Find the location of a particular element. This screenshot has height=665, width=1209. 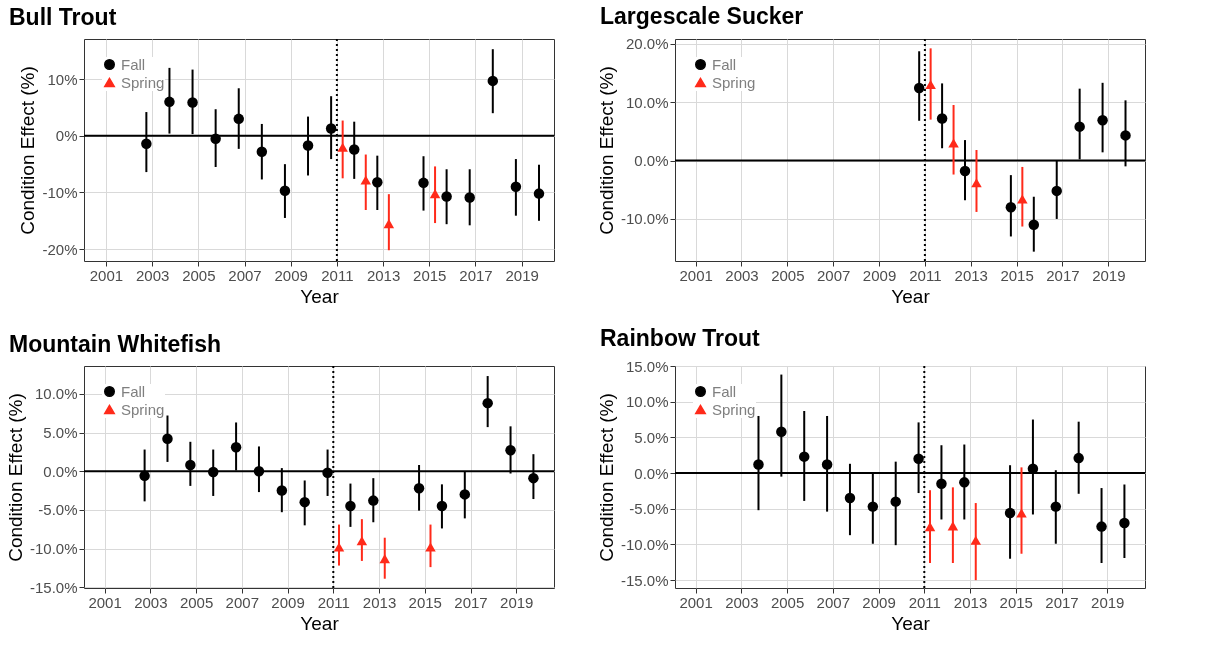

y-tick-label: 20.0% is located at coordinates (647, 44).